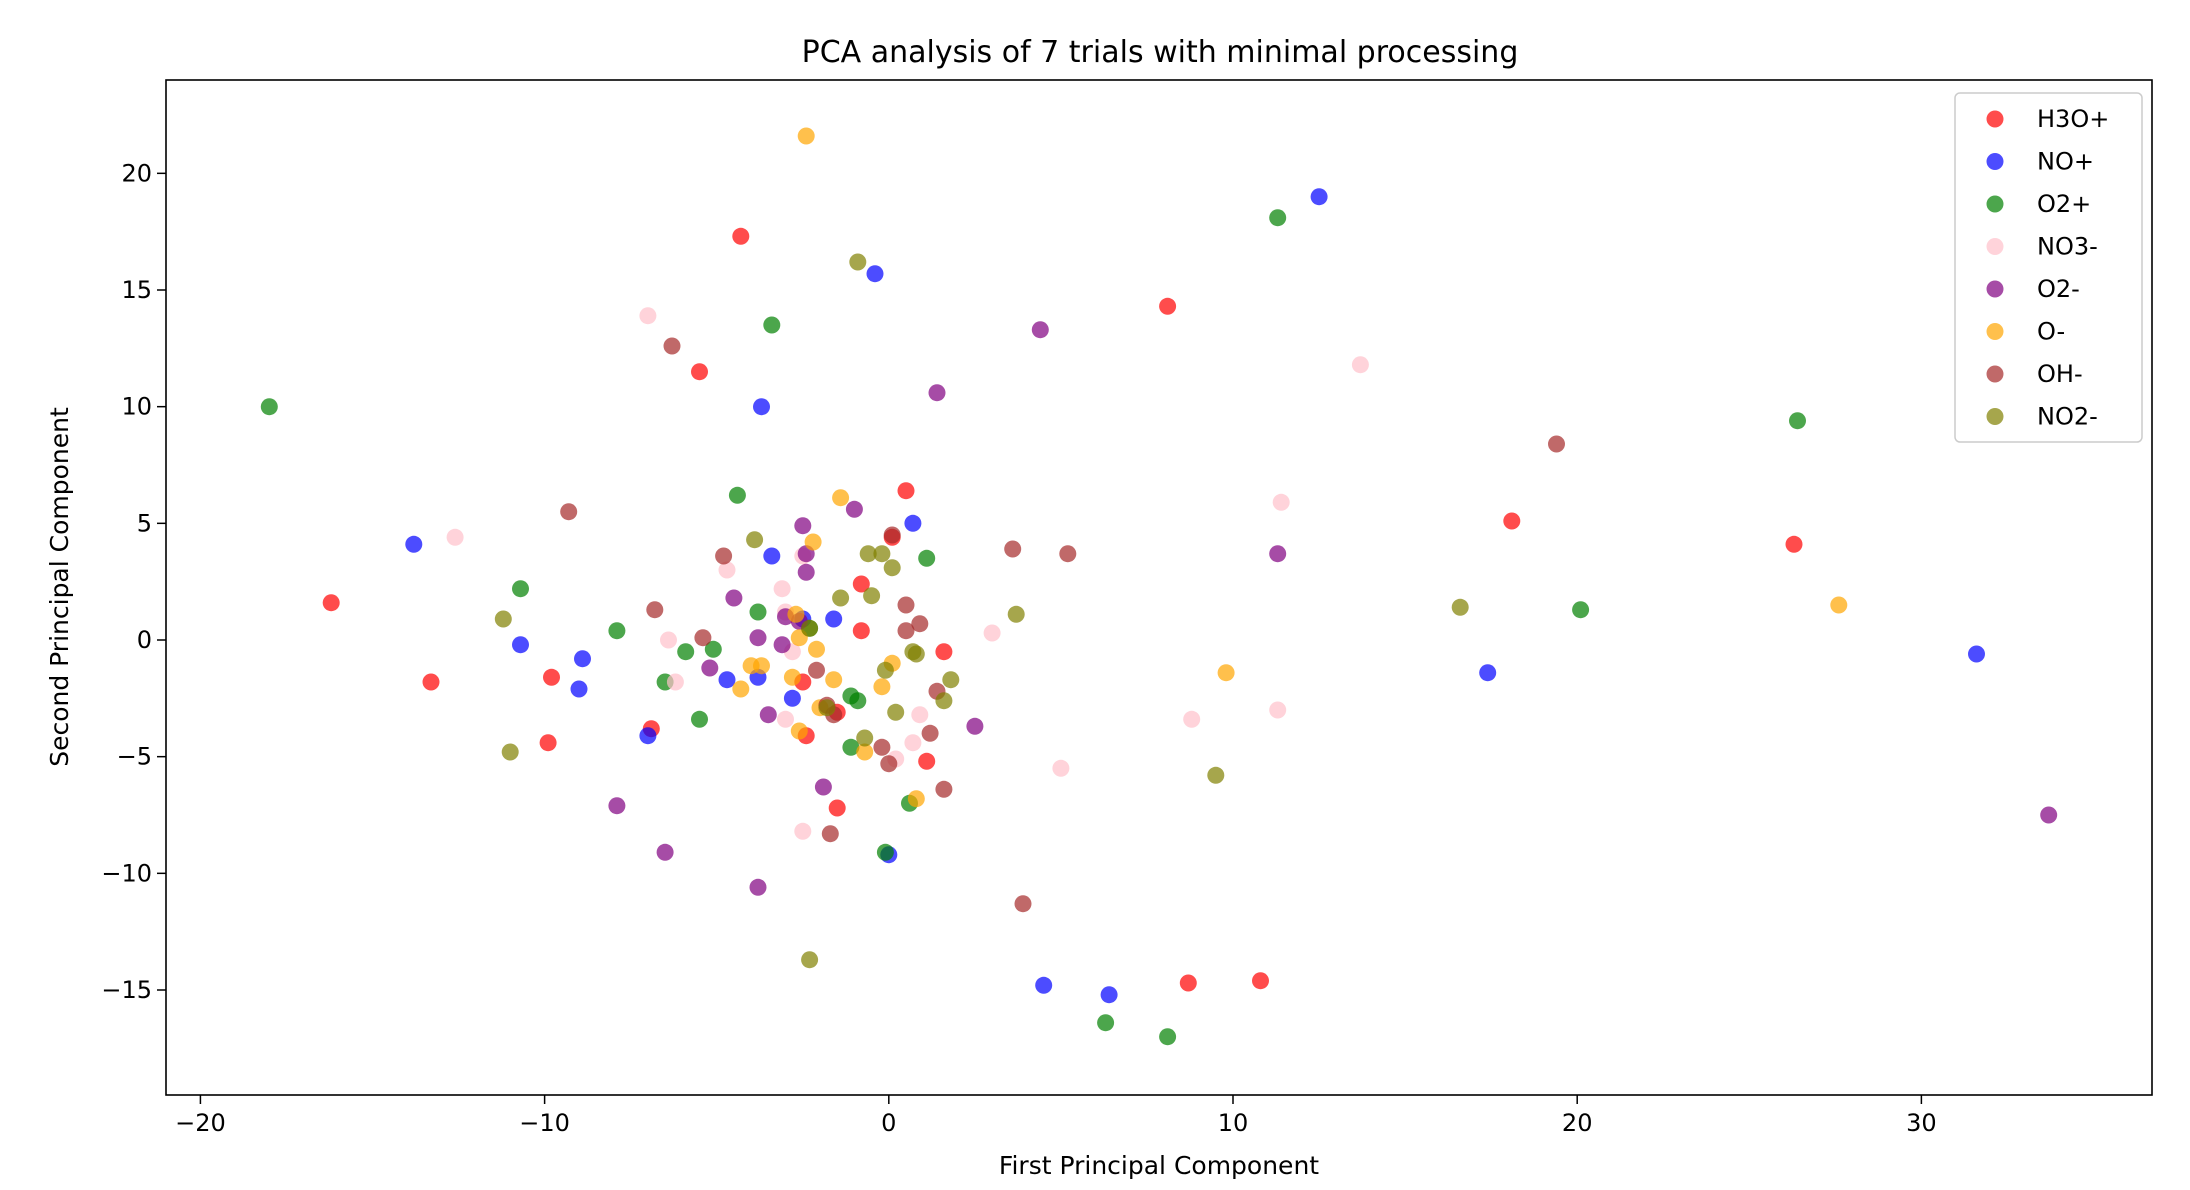 The height and width of the screenshot is (1190, 2190). Describe the element at coordinates (1159, 1165) in the screenshot. I see `x-axis-label: First Principal Component` at that location.